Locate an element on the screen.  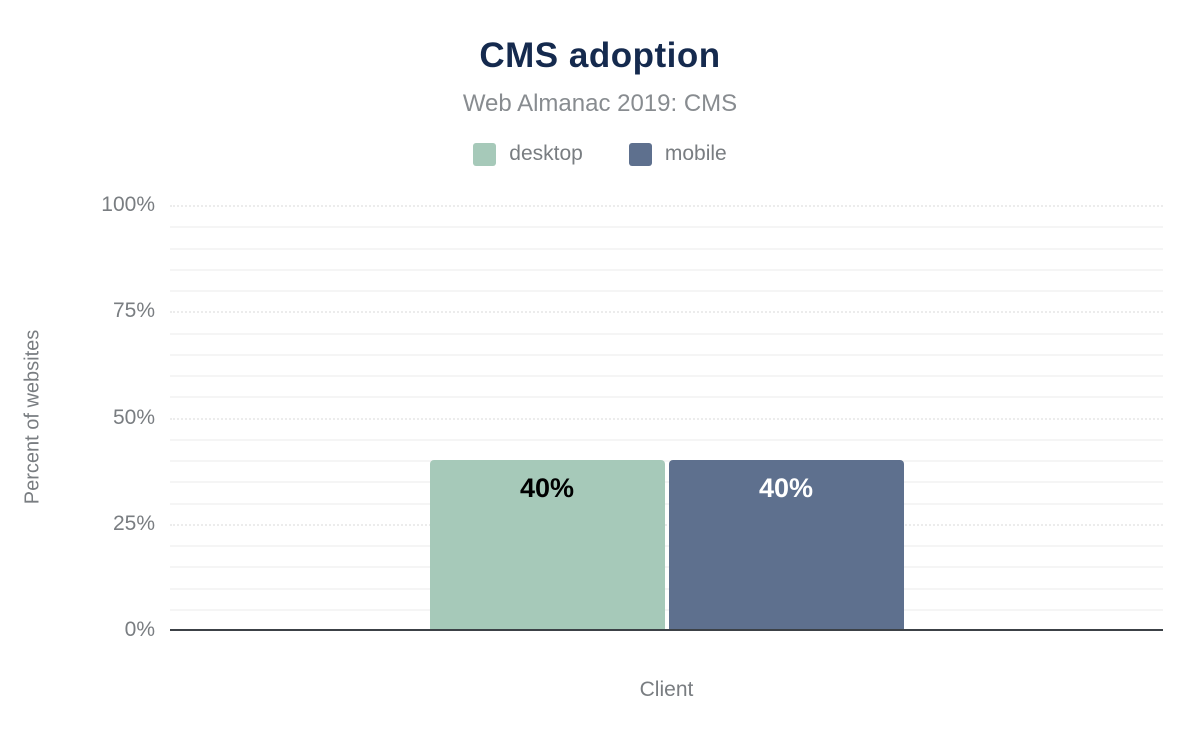
legend-item-mobile: mobile is located at coordinates (677, 154).